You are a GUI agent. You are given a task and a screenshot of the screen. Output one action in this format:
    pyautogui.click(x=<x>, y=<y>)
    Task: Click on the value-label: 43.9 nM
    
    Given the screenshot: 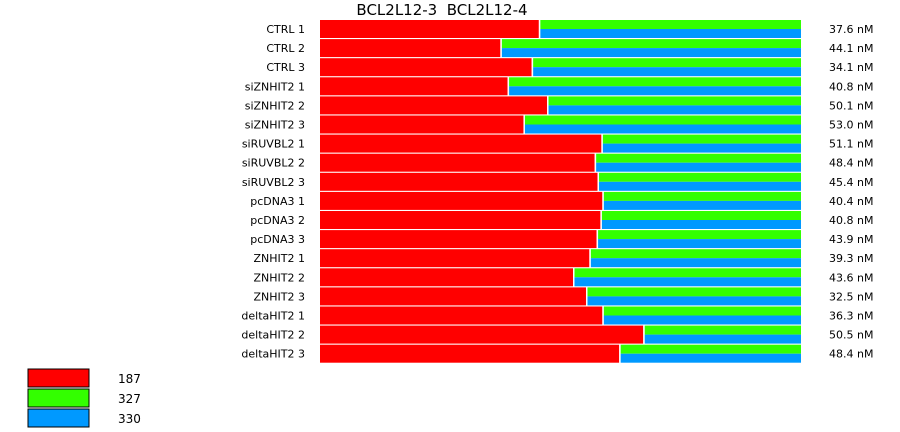 What is the action you would take?
    pyautogui.click(x=851, y=239)
    